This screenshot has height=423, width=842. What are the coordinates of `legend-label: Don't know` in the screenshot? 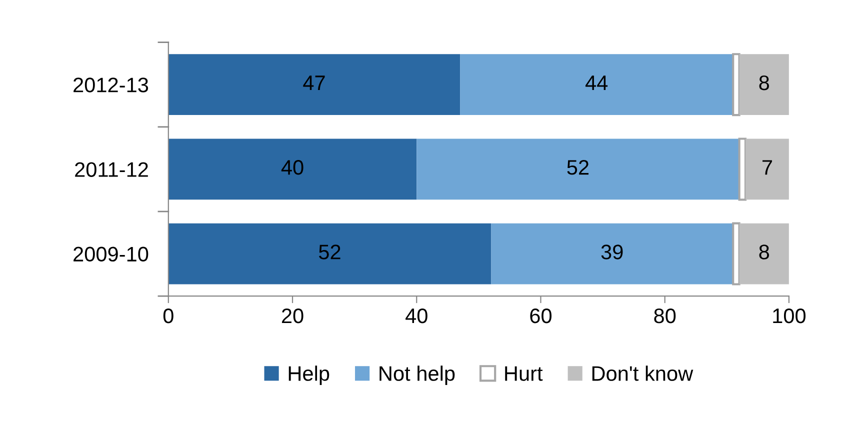 It's located at (643, 373).